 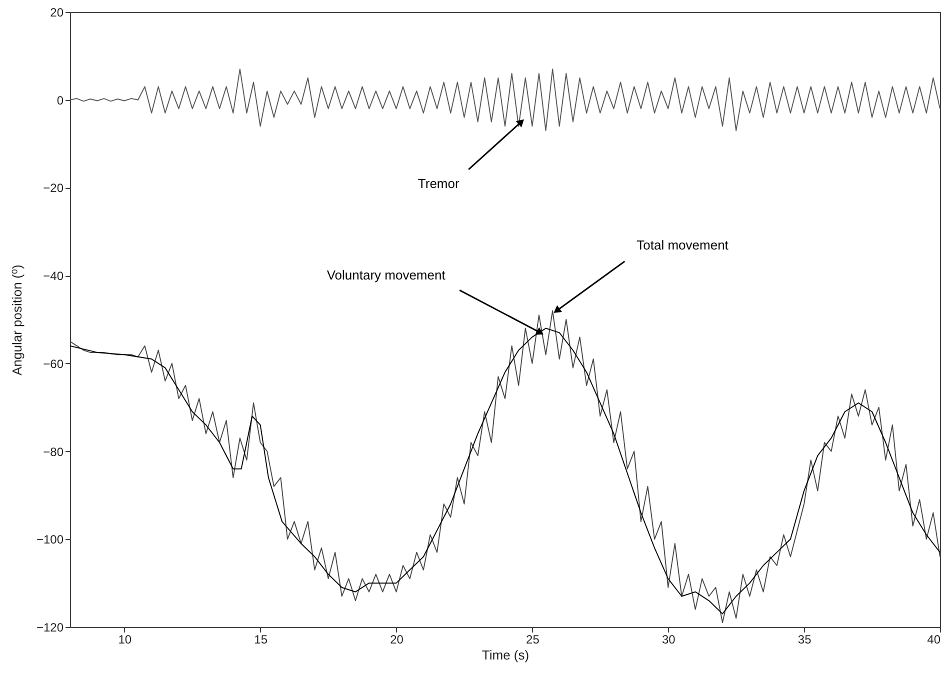 What do you see at coordinates (53, 451) in the screenshot?
I see `y-tick-label: −80` at bounding box center [53, 451].